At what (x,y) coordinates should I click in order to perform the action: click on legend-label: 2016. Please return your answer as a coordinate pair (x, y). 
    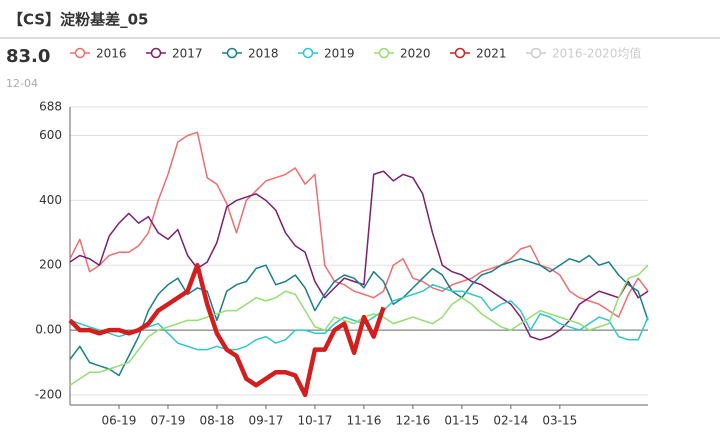
    Looking at the image, I should click on (111, 54).